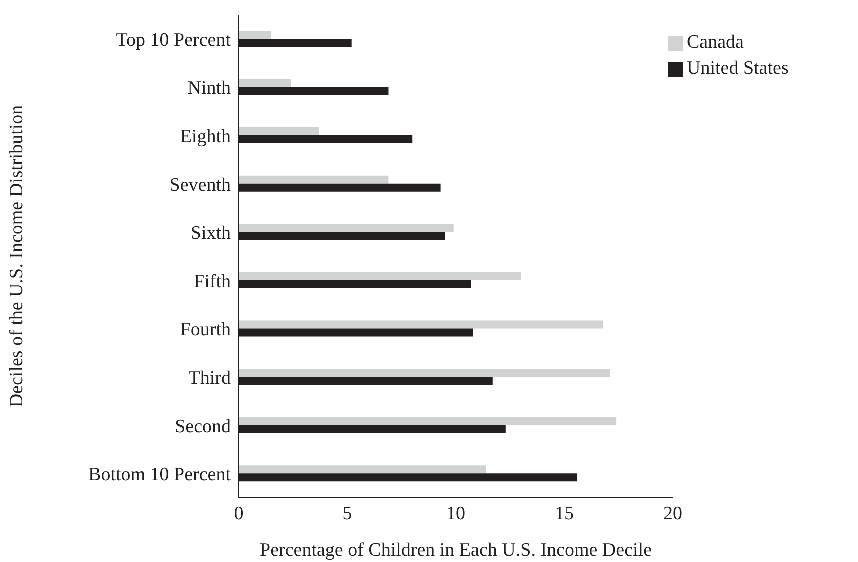 The image size is (858, 562). I want to click on y-tick-label: Seventh, so click(201, 185).